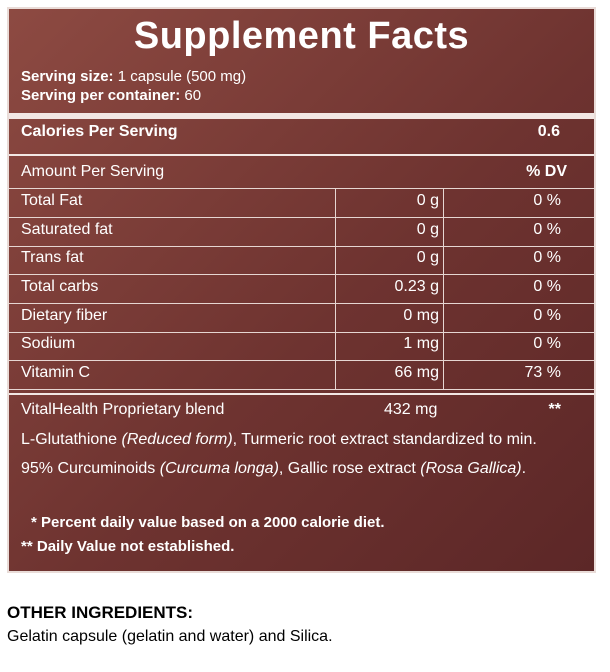  What do you see at coordinates (554, 409) in the screenshot?
I see `blend-dv: **` at bounding box center [554, 409].